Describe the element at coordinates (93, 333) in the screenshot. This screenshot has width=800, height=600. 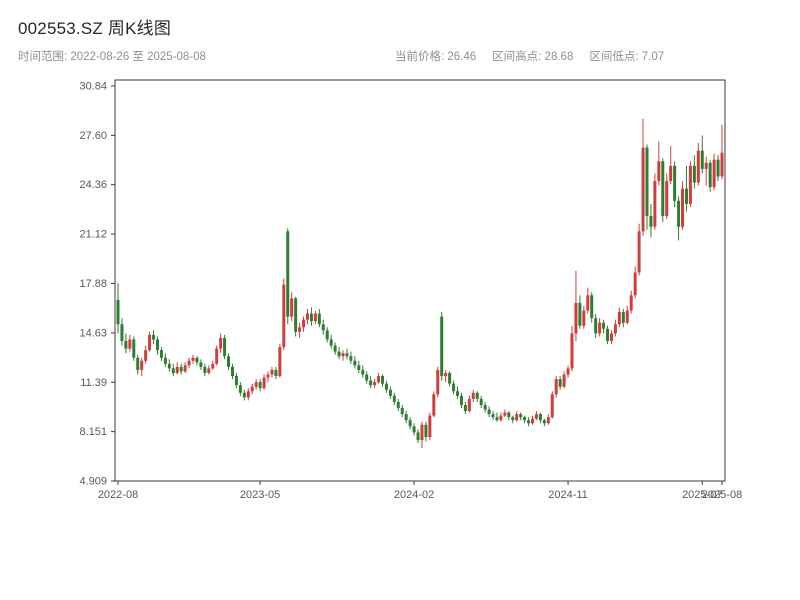
I see `y-tick-label: 14.63` at that location.